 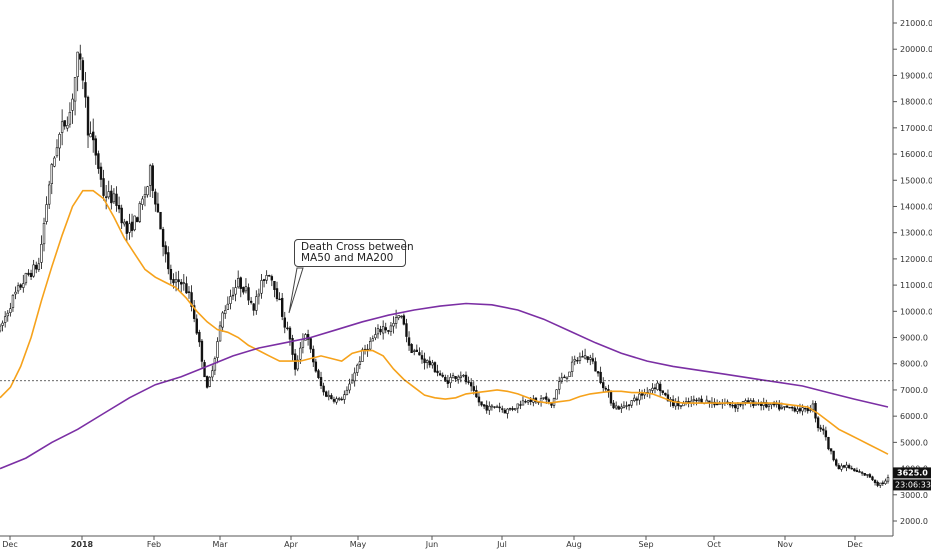 What do you see at coordinates (914, 416) in the screenshot?
I see `price-tick-label: 6000.0` at bounding box center [914, 416].